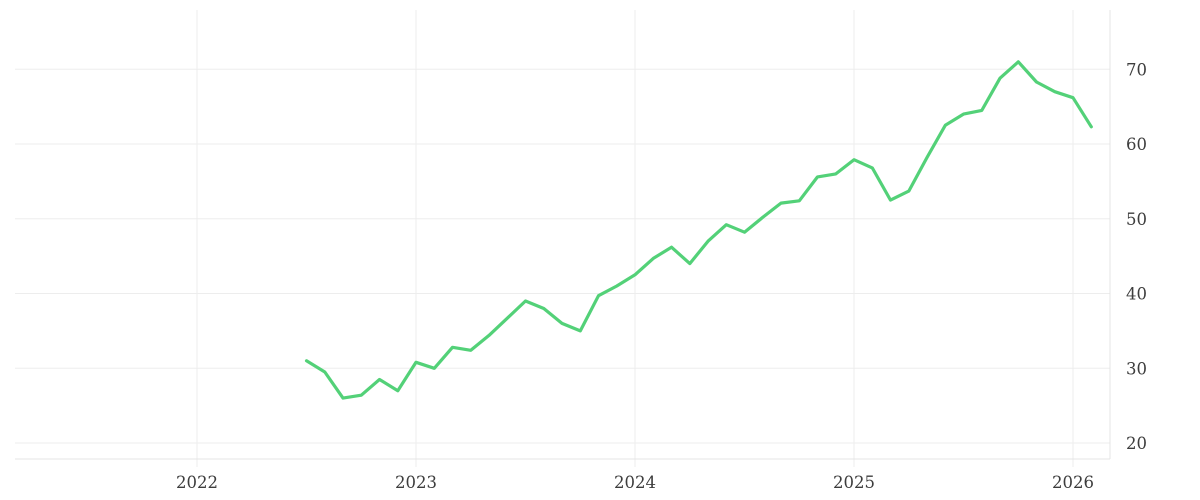  What do you see at coordinates (635, 482) in the screenshot?
I see `x-tick-label-2024: 2024` at bounding box center [635, 482].